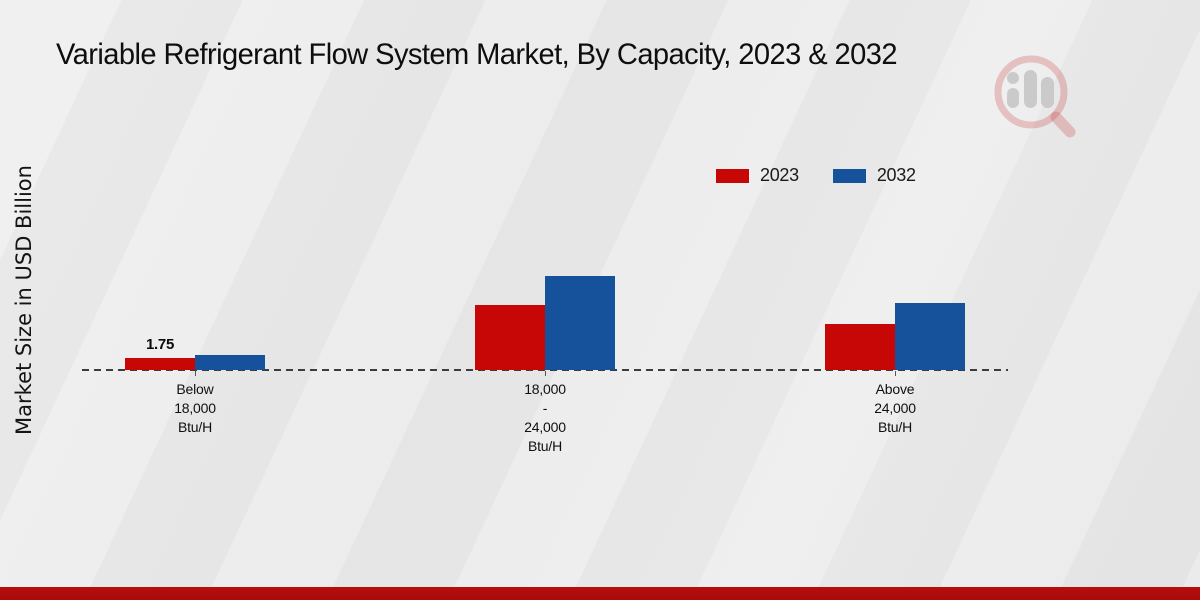 This screenshot has height=600, width=1200. Describe the element at coordinates (510, 337) in the screenshot. I see `bar-2023-group2` at that location.